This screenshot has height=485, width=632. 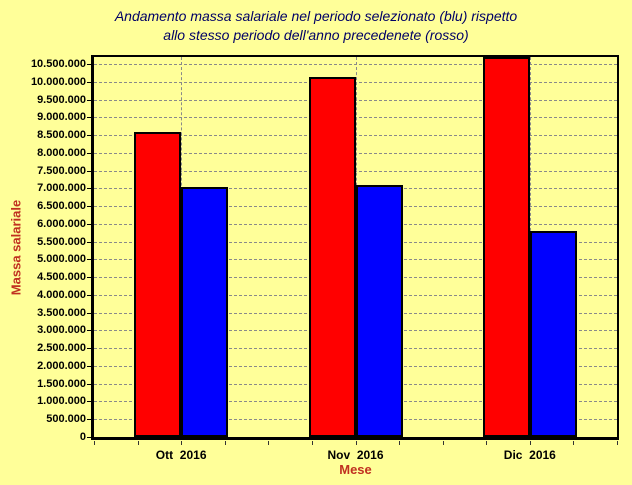 What do you see at coordinates (181, 455) in the screenshot?
I see `x-tick-label: Ott 2016` at bounding box center [181, 455].